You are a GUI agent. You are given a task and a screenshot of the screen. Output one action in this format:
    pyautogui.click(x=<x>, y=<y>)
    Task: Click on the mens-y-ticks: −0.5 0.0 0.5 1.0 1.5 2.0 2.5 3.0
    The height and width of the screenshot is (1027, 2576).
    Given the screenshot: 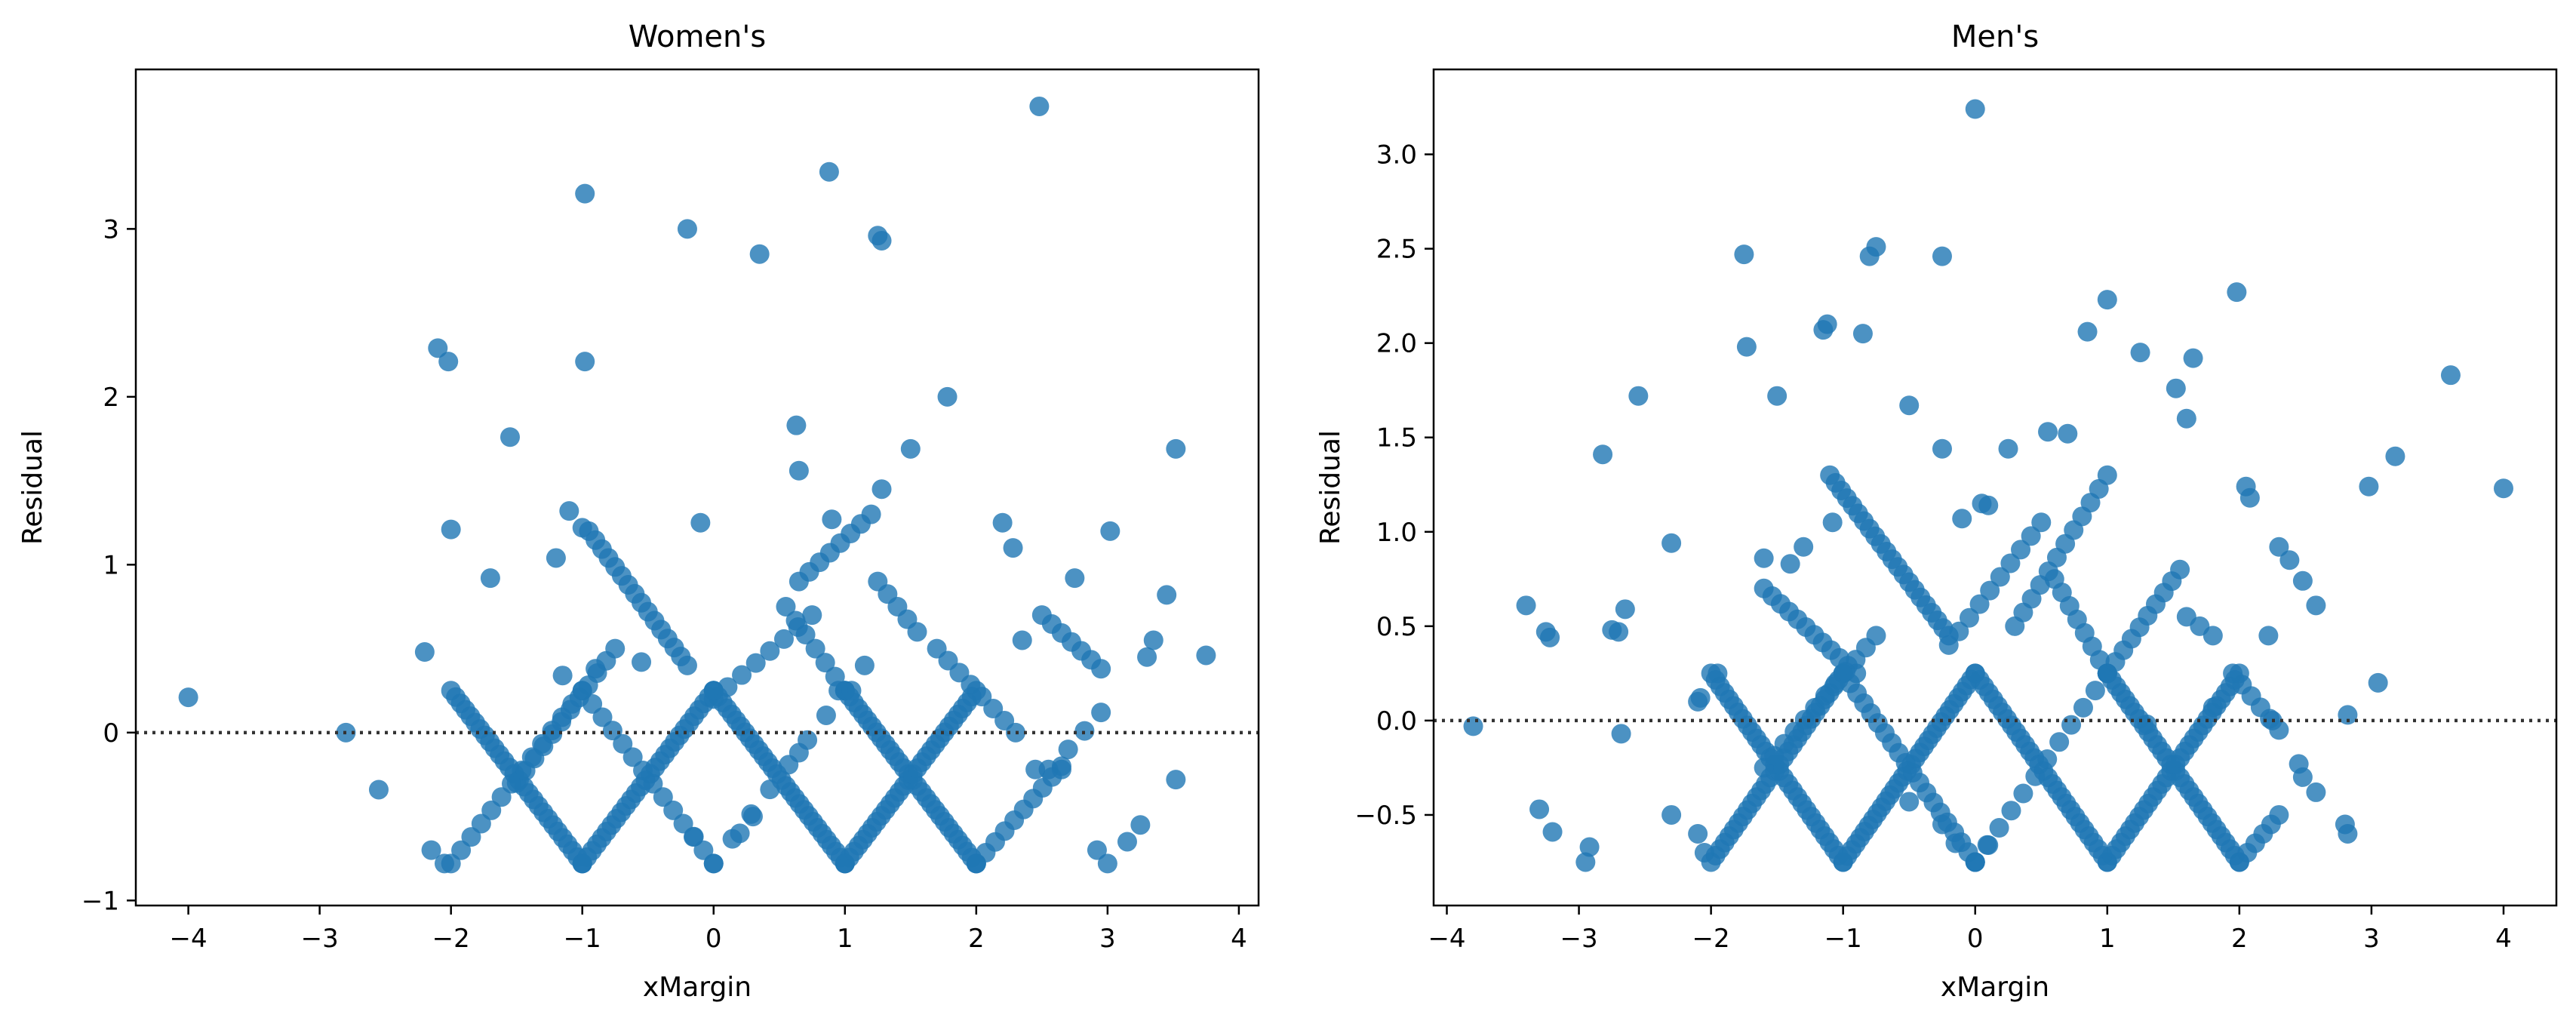 What is the action you would take?
    pyautogui.click(x=1394, y=485)
    